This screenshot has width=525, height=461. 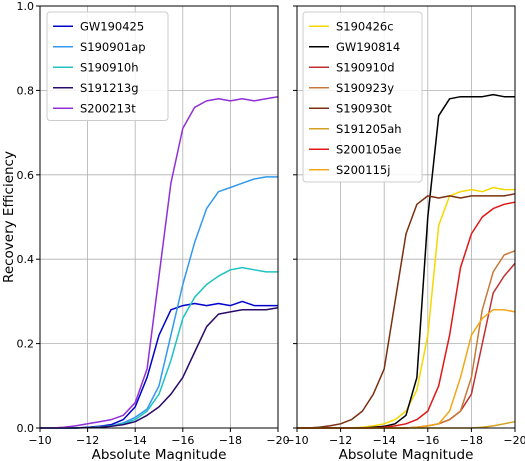 I want to click on right-x-tick-label: −10, so click(x=296, y=440).